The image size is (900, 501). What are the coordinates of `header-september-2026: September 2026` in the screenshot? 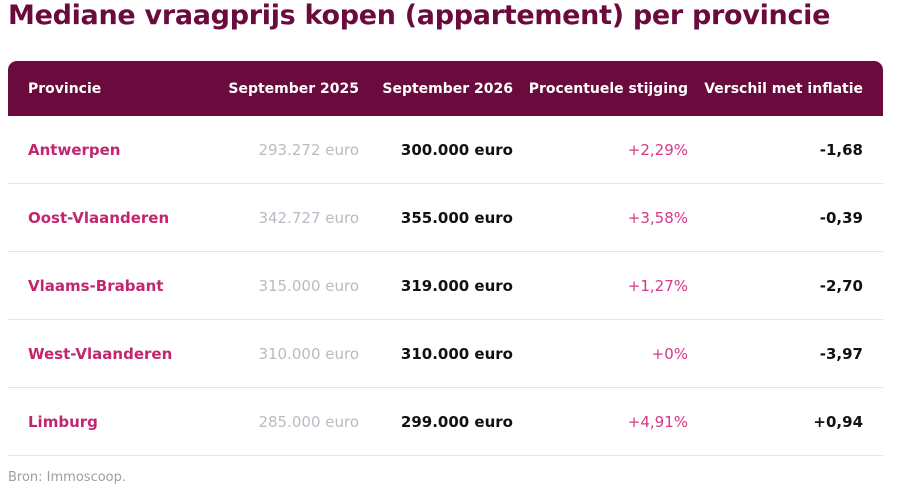 It's located at (447, 88).